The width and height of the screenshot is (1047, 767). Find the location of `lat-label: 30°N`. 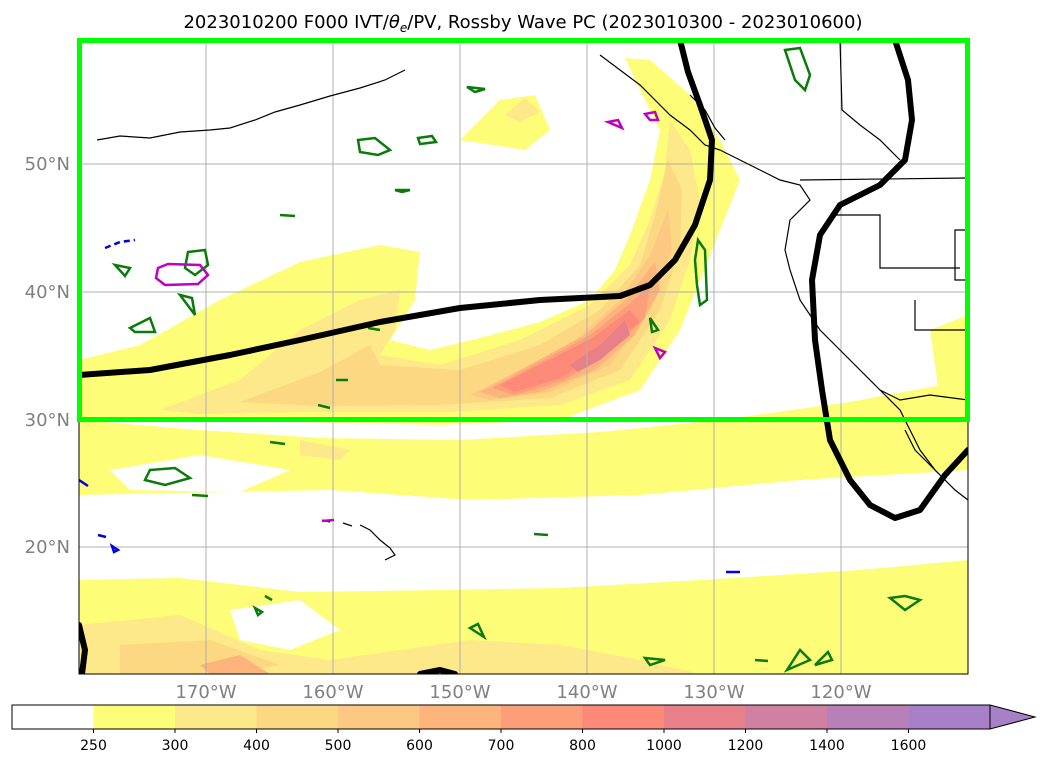

lat-label: 30°N is located at coordinates (47, 420).